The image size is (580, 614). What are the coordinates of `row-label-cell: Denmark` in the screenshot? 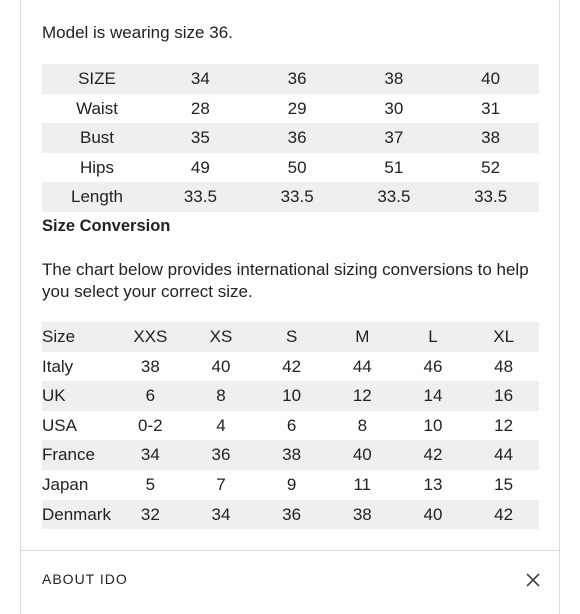 It's located at (78, 514).